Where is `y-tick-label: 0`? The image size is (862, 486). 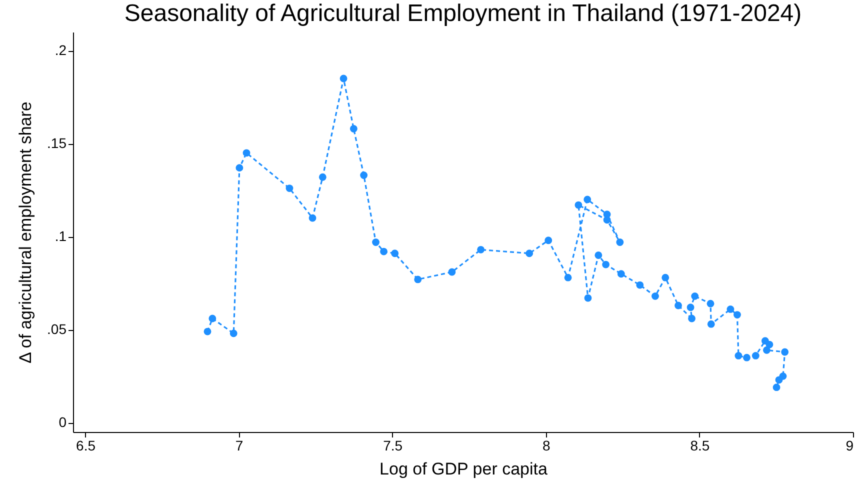
y-tick-label: 0 is located at coordinates (62, 422).